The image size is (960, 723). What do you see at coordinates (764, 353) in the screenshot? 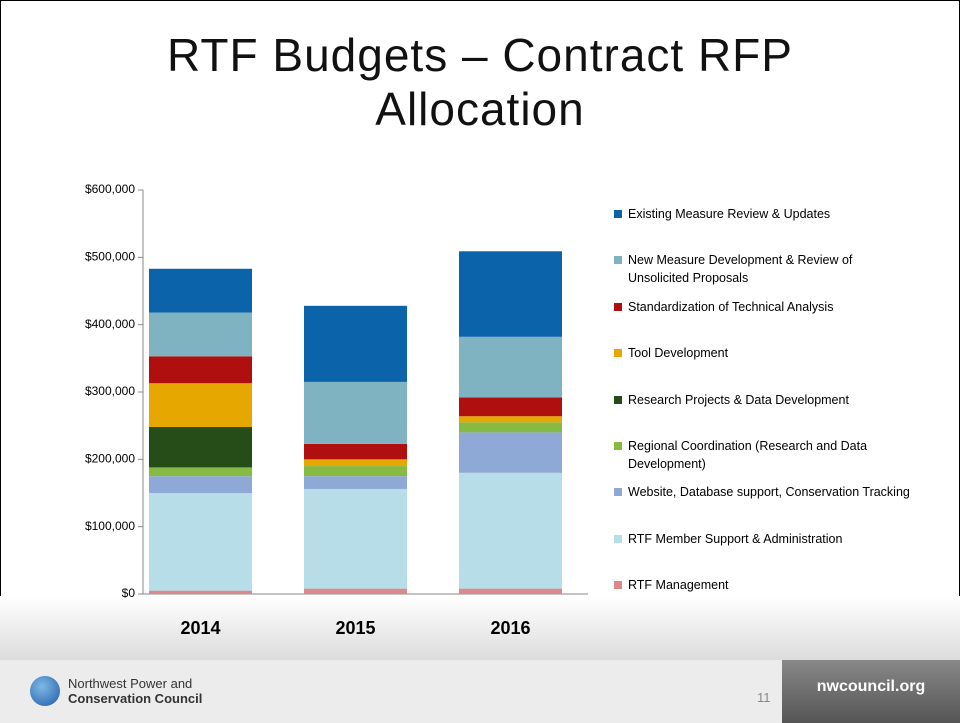
I see `legend-entry: Tool Development` at bounding box center [764, 353].